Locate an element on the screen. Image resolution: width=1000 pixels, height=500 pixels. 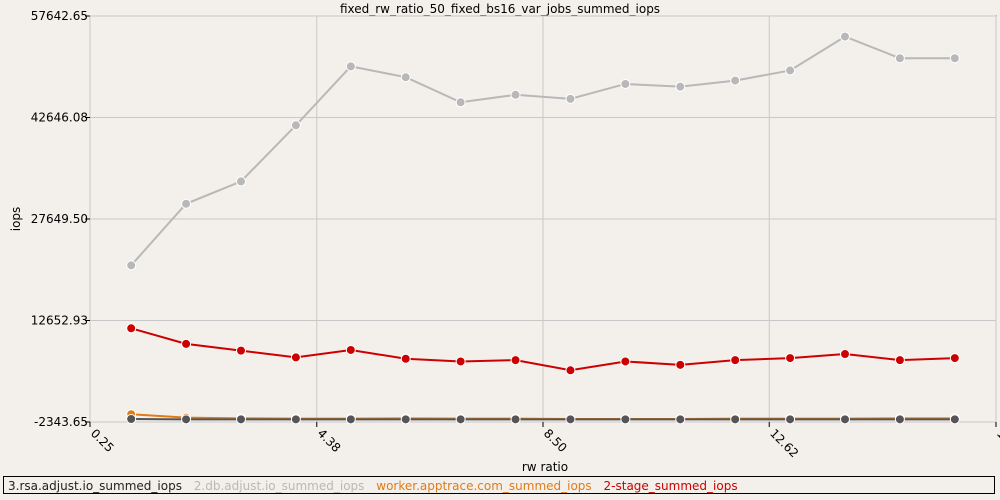
y-tick-label: 12652.93 is located at coordinates (59, 320).